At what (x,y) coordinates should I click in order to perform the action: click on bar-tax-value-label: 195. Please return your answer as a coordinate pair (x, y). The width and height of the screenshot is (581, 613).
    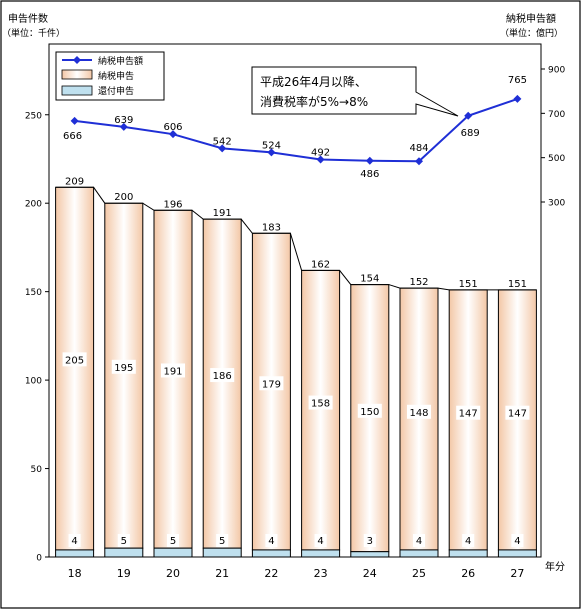
    Looking at the image, I should click on (123, 368).